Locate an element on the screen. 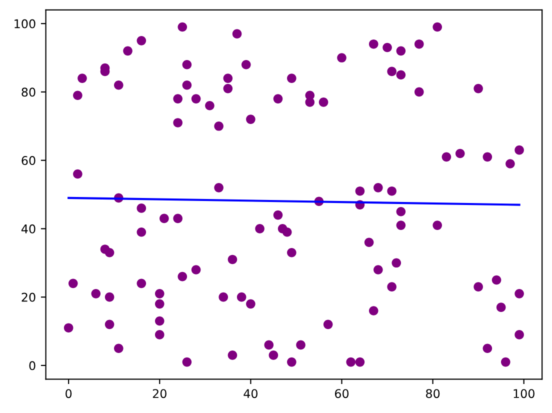  y-tick-label: 80 is located at coordinates (29, 92).